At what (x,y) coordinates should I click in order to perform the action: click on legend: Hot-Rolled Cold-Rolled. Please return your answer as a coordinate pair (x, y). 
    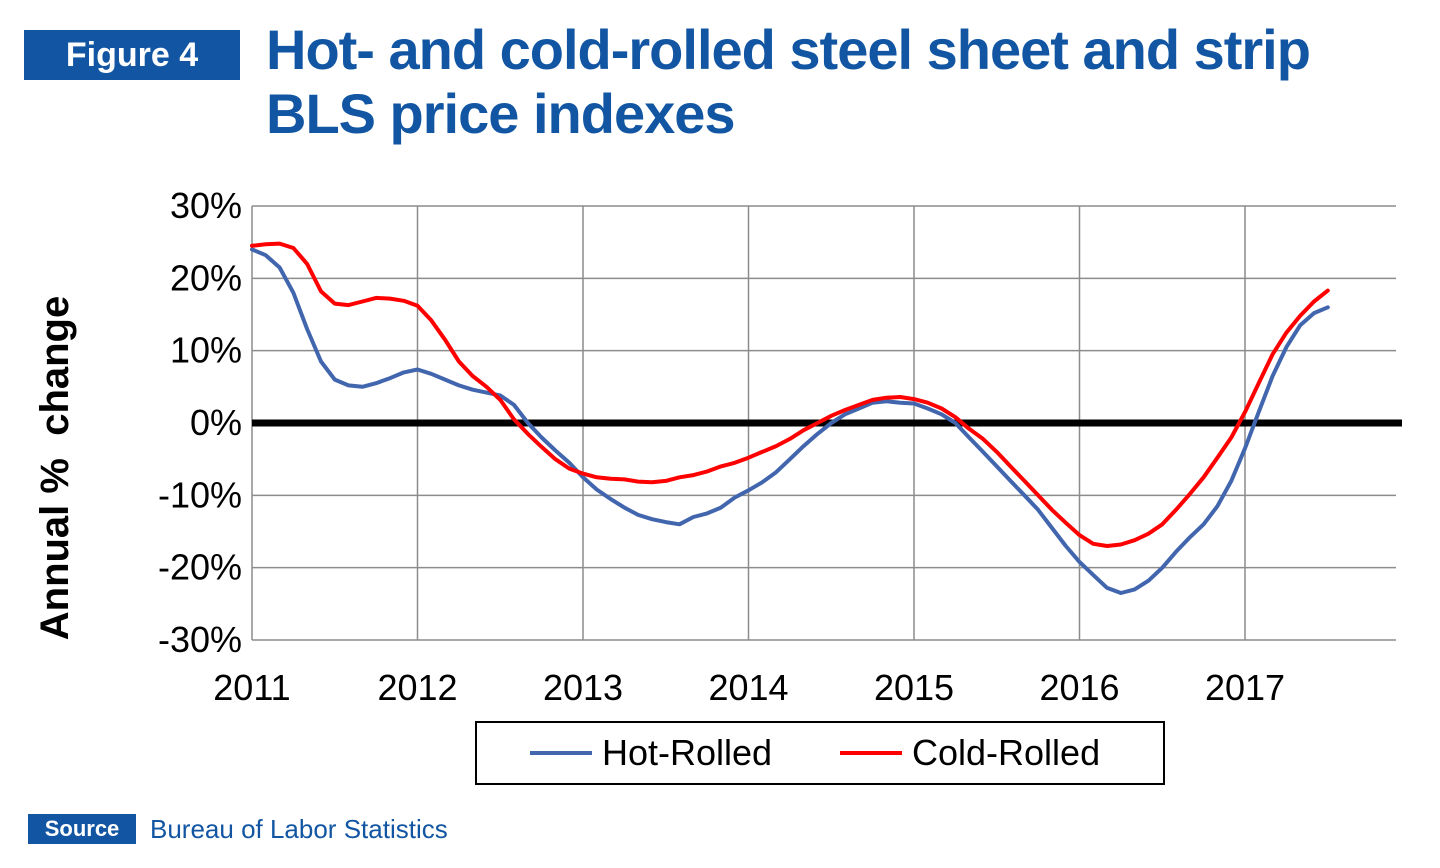
    Looking at the image, I should click on (820, 753).